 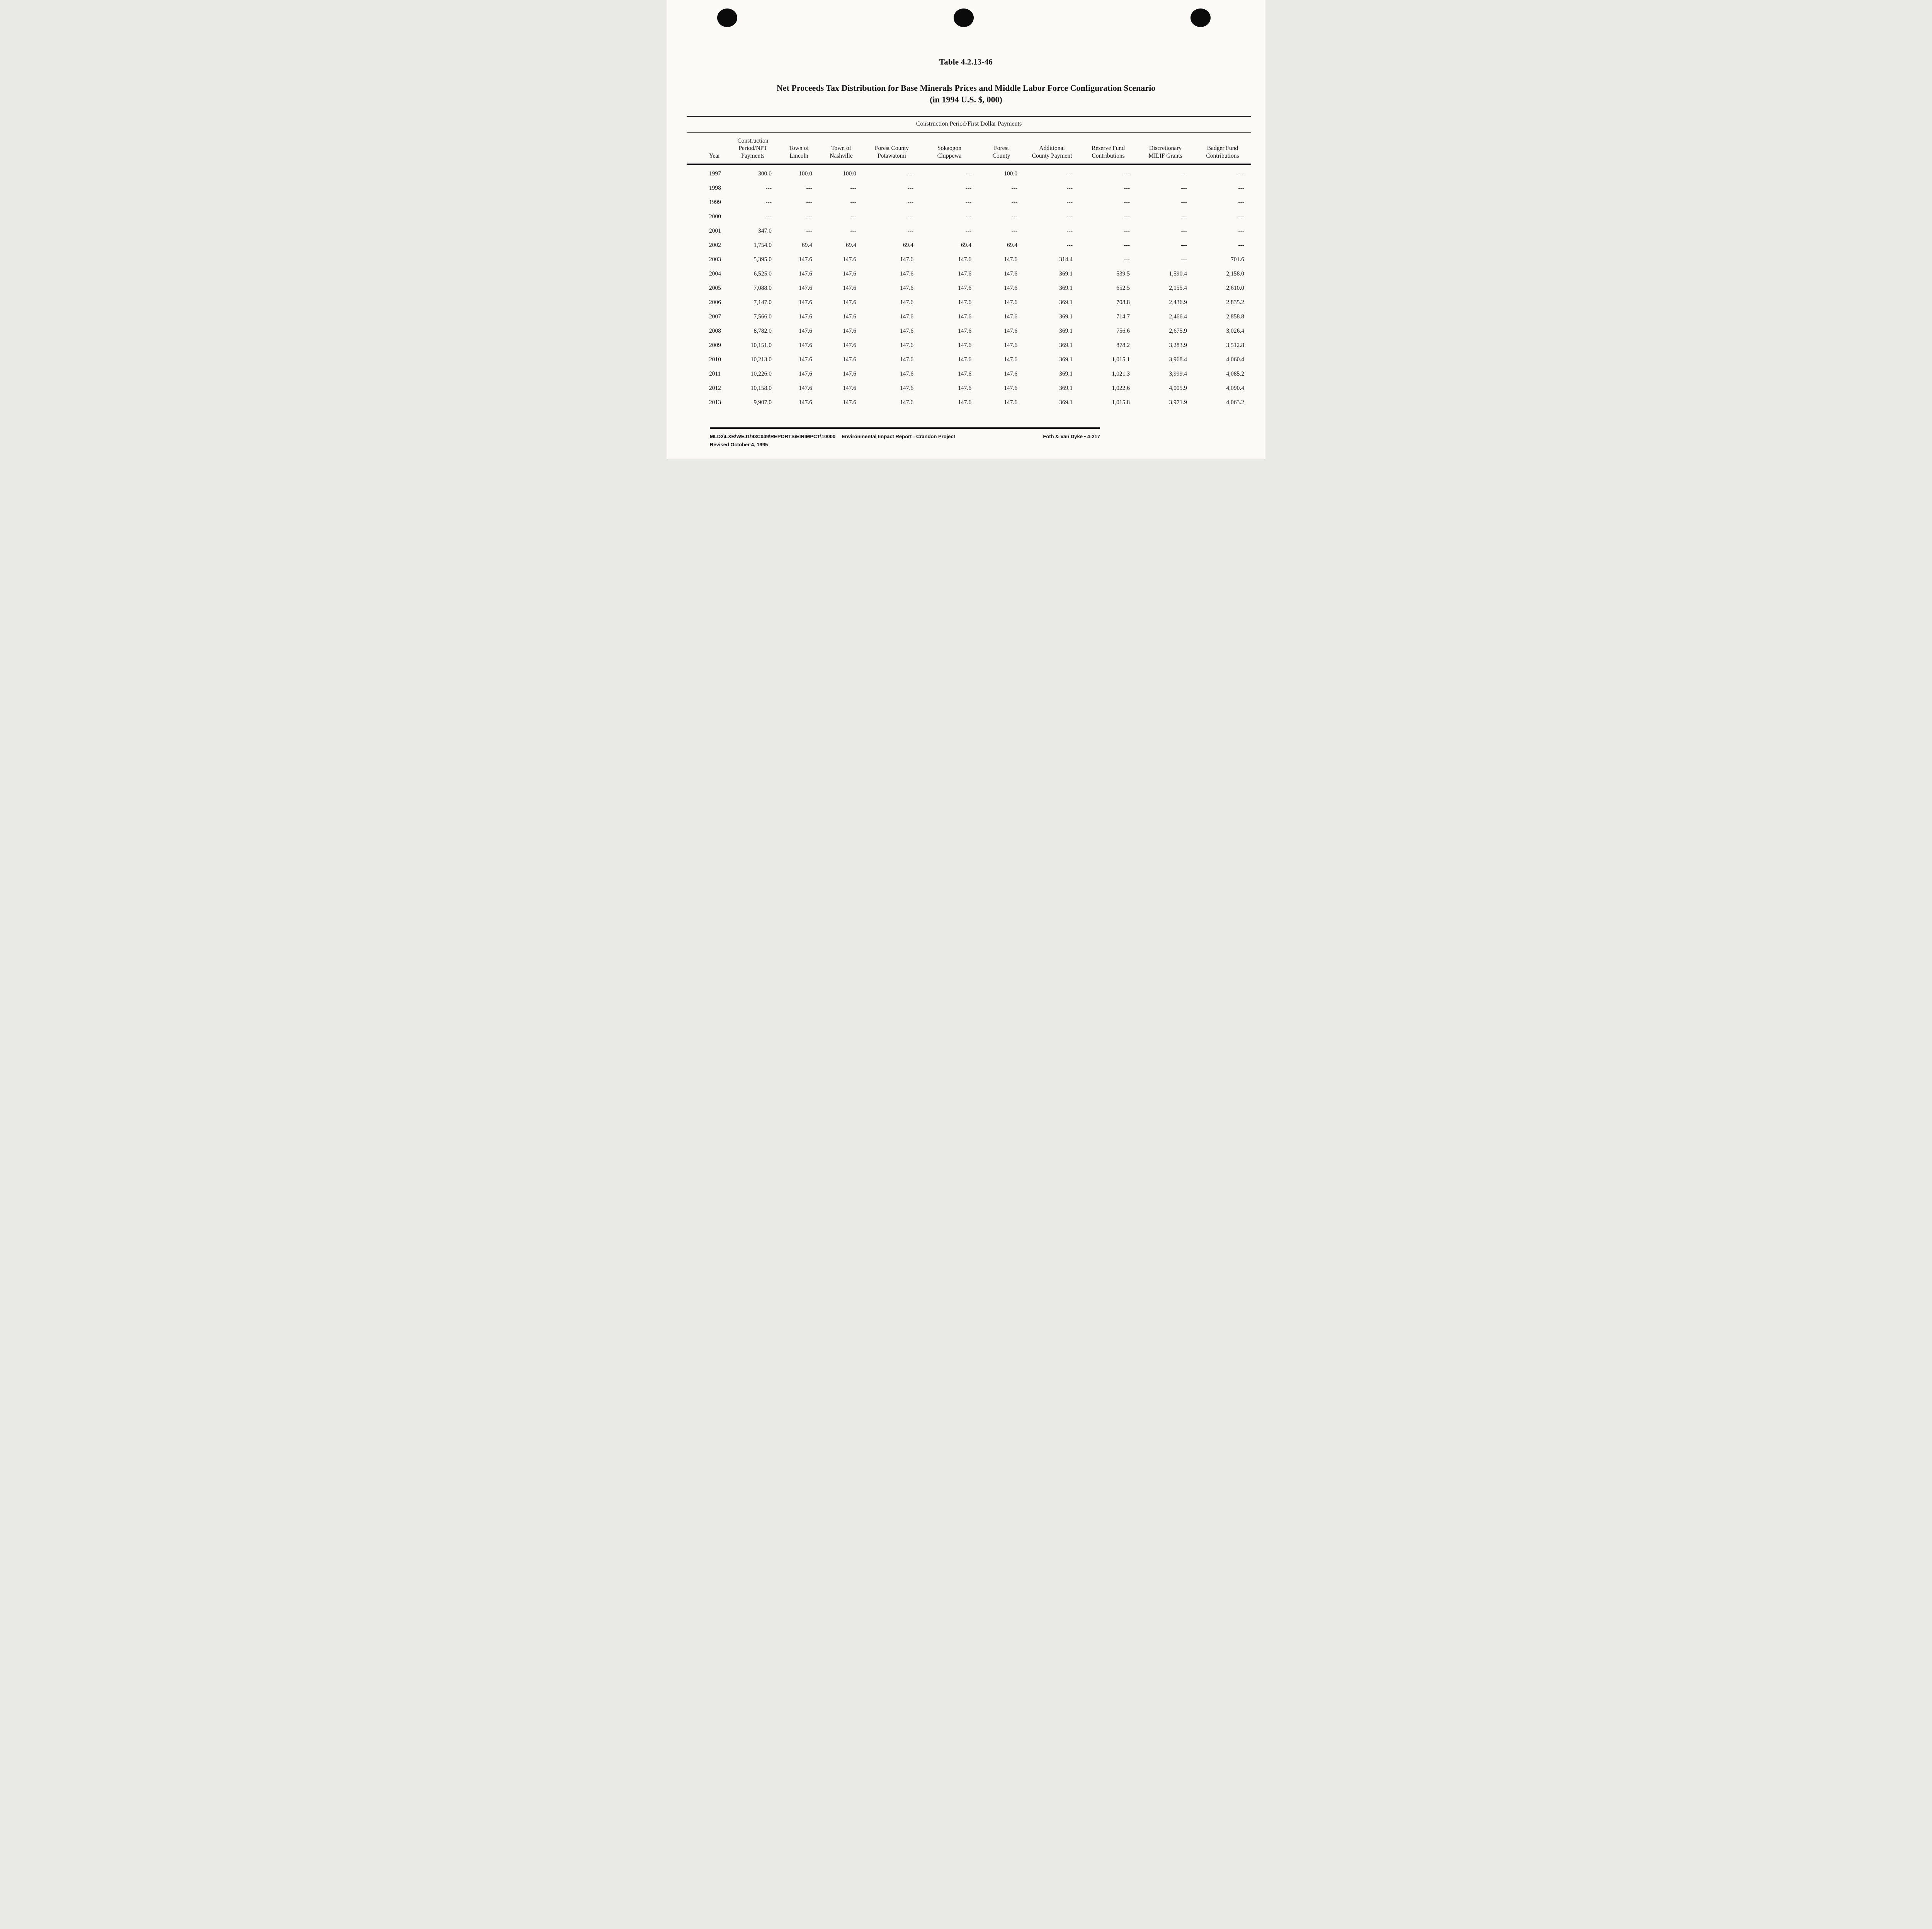 I want to click on year-cell: 2001, so click(x=715, y=231).